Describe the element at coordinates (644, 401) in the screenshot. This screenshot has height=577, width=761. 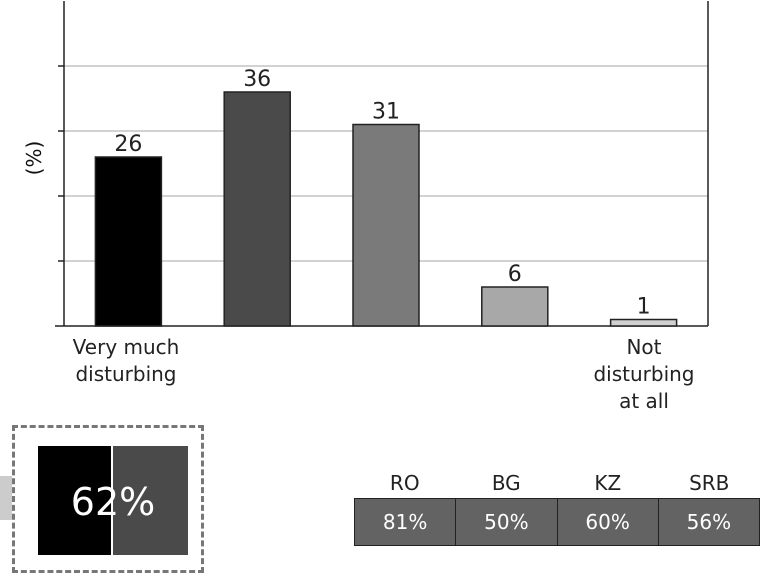
I see `category-label-line: at all` at that location.